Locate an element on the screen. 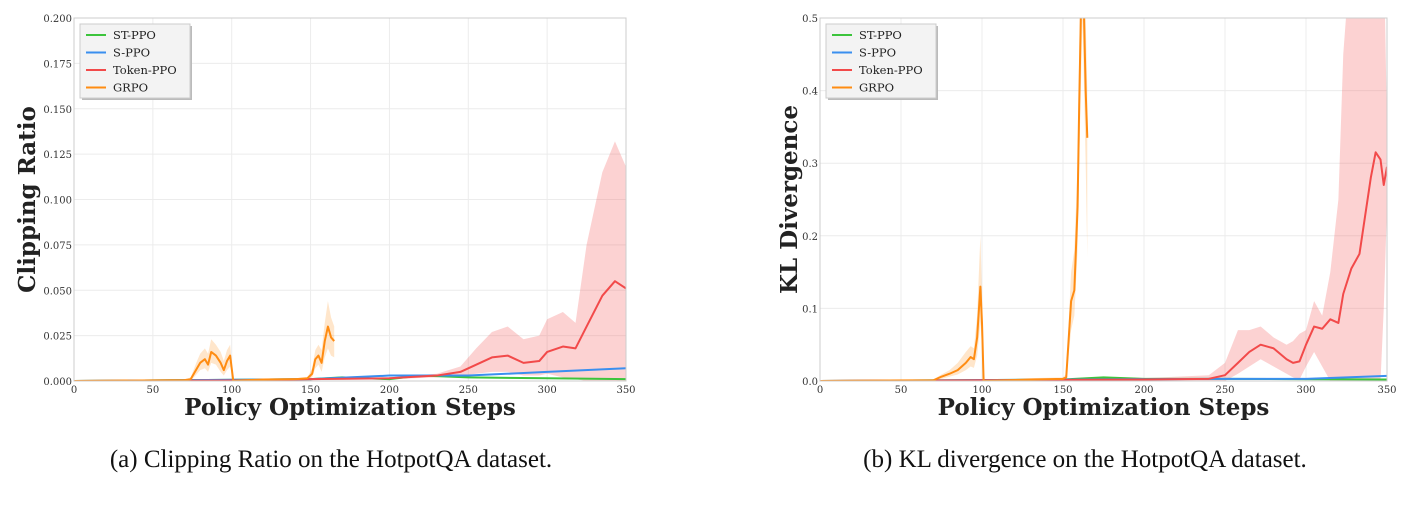 The image size is (1422, 510). y-tick-label: 0.075 is located at coordinates (57, 246).